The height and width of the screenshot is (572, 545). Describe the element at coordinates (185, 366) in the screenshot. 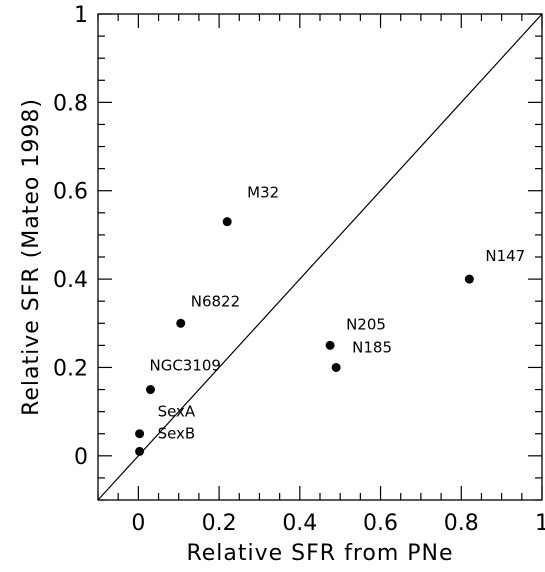

I see `point-label: NGC3109` at that location.